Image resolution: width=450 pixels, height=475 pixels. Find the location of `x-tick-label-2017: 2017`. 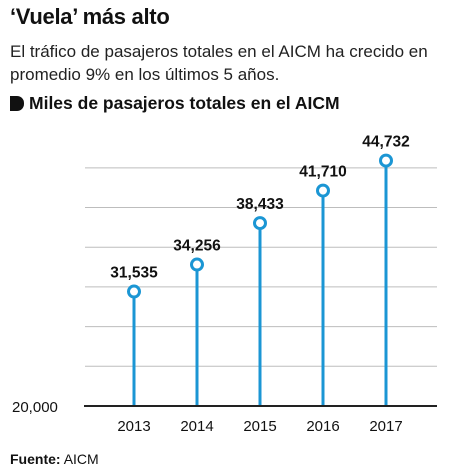

x-tick-label-2017: 2017 is located at coordinates (385, 426).